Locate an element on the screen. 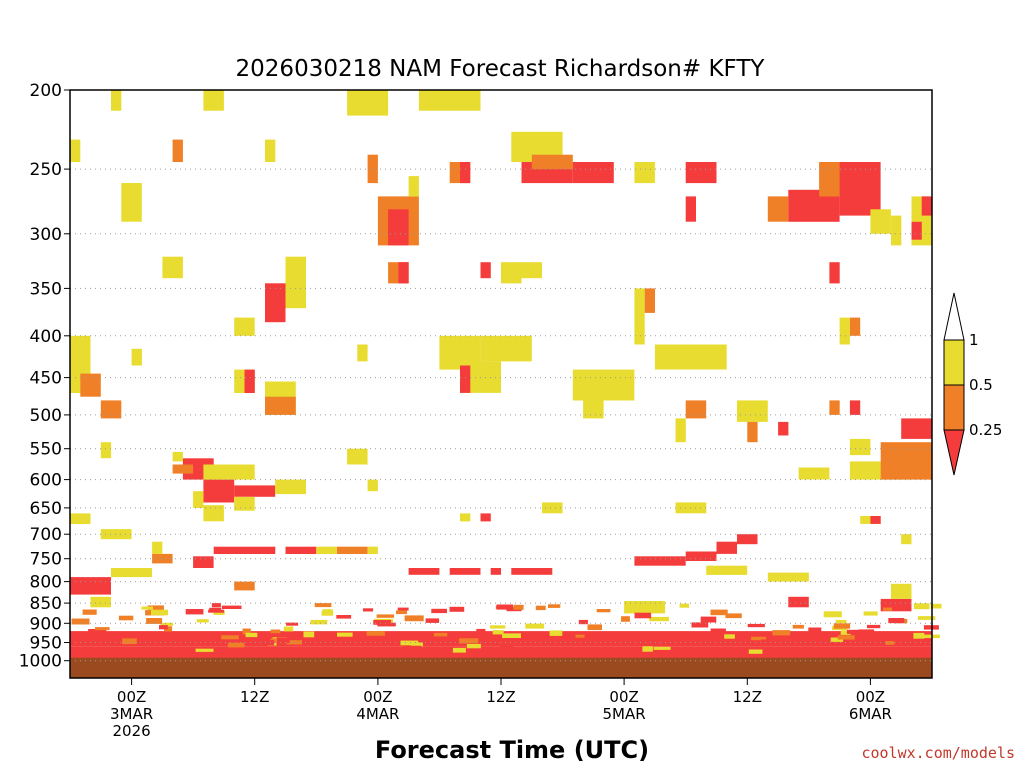 The width and height of the screenshot is (1024, 768). y-tick-label: 600 is located at coordinates (46, 481).